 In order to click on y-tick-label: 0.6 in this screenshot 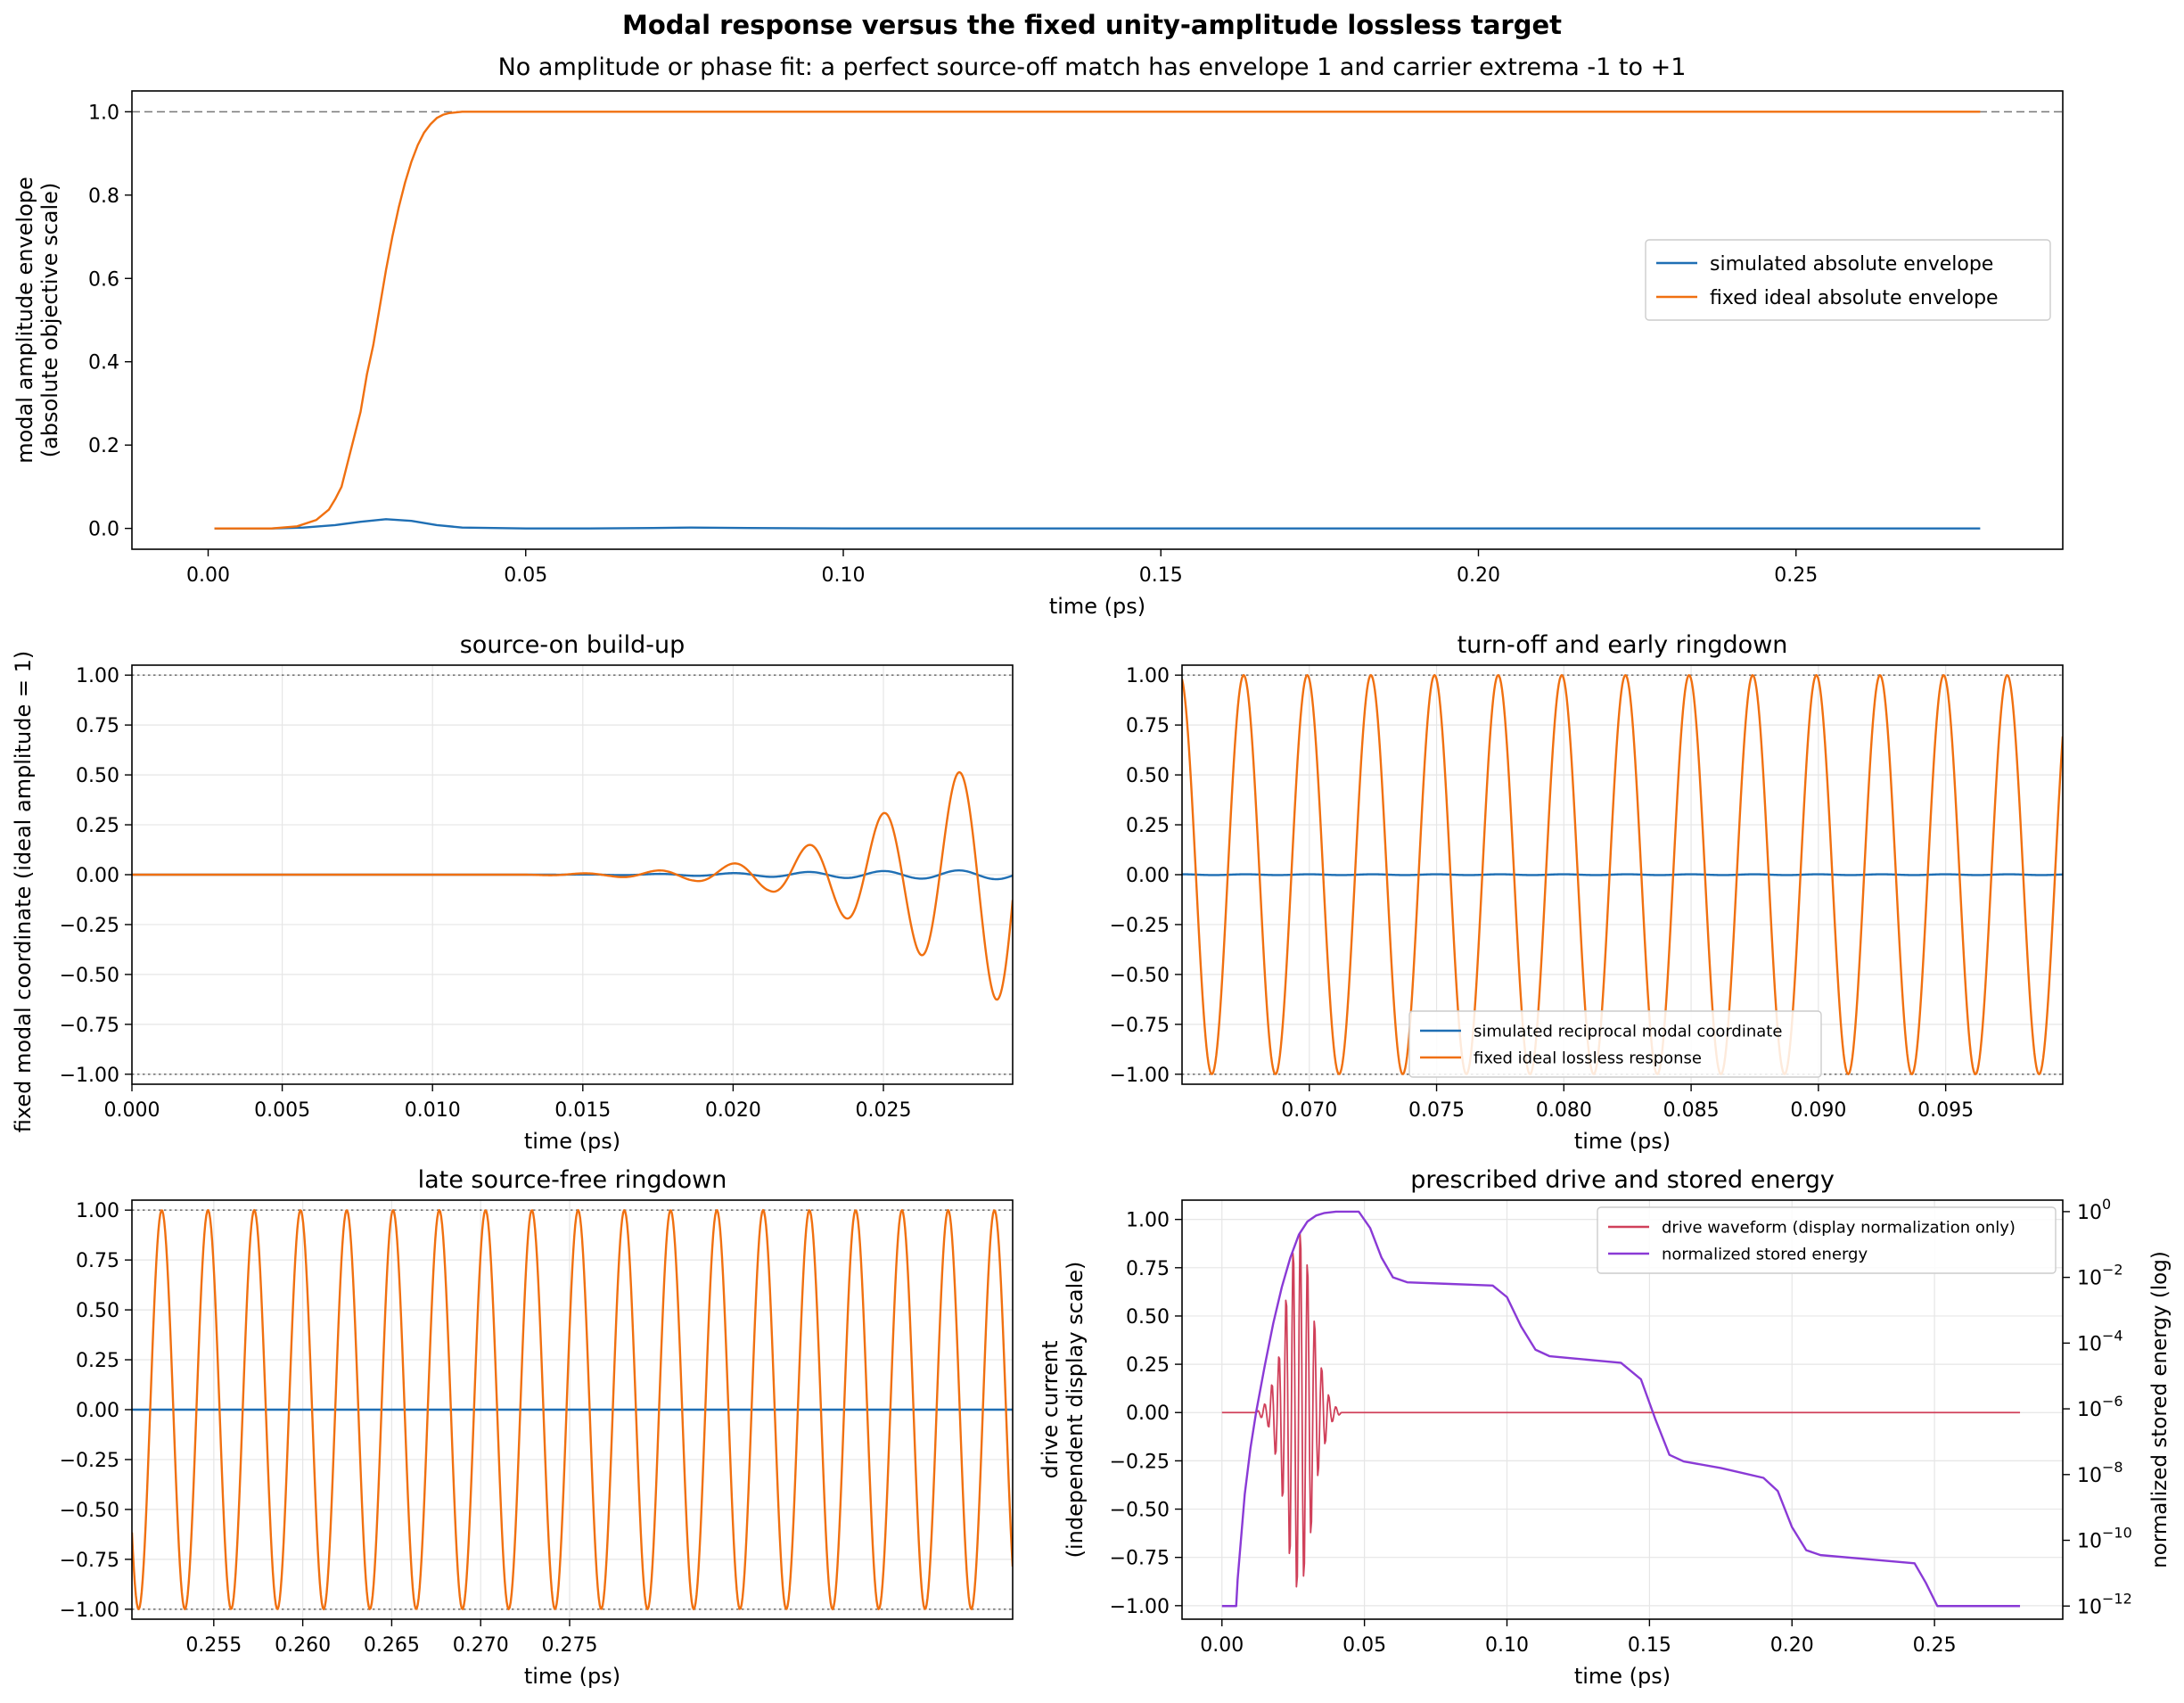, I will do `click(103, 279)`.